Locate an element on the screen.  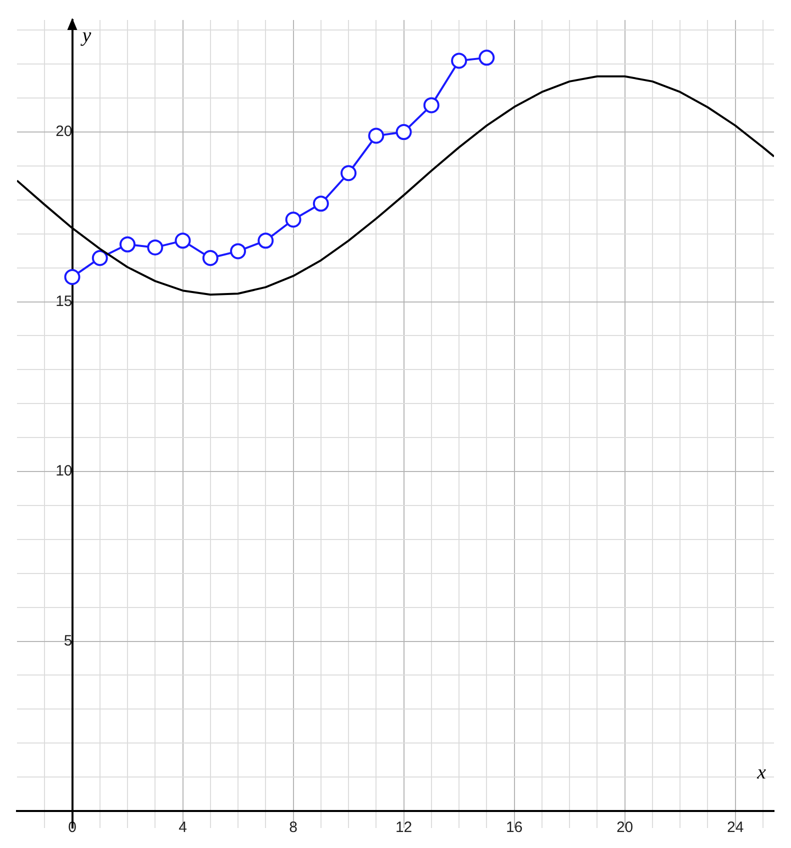
y-tick-label: 15 is located at coordinates (64, 301).